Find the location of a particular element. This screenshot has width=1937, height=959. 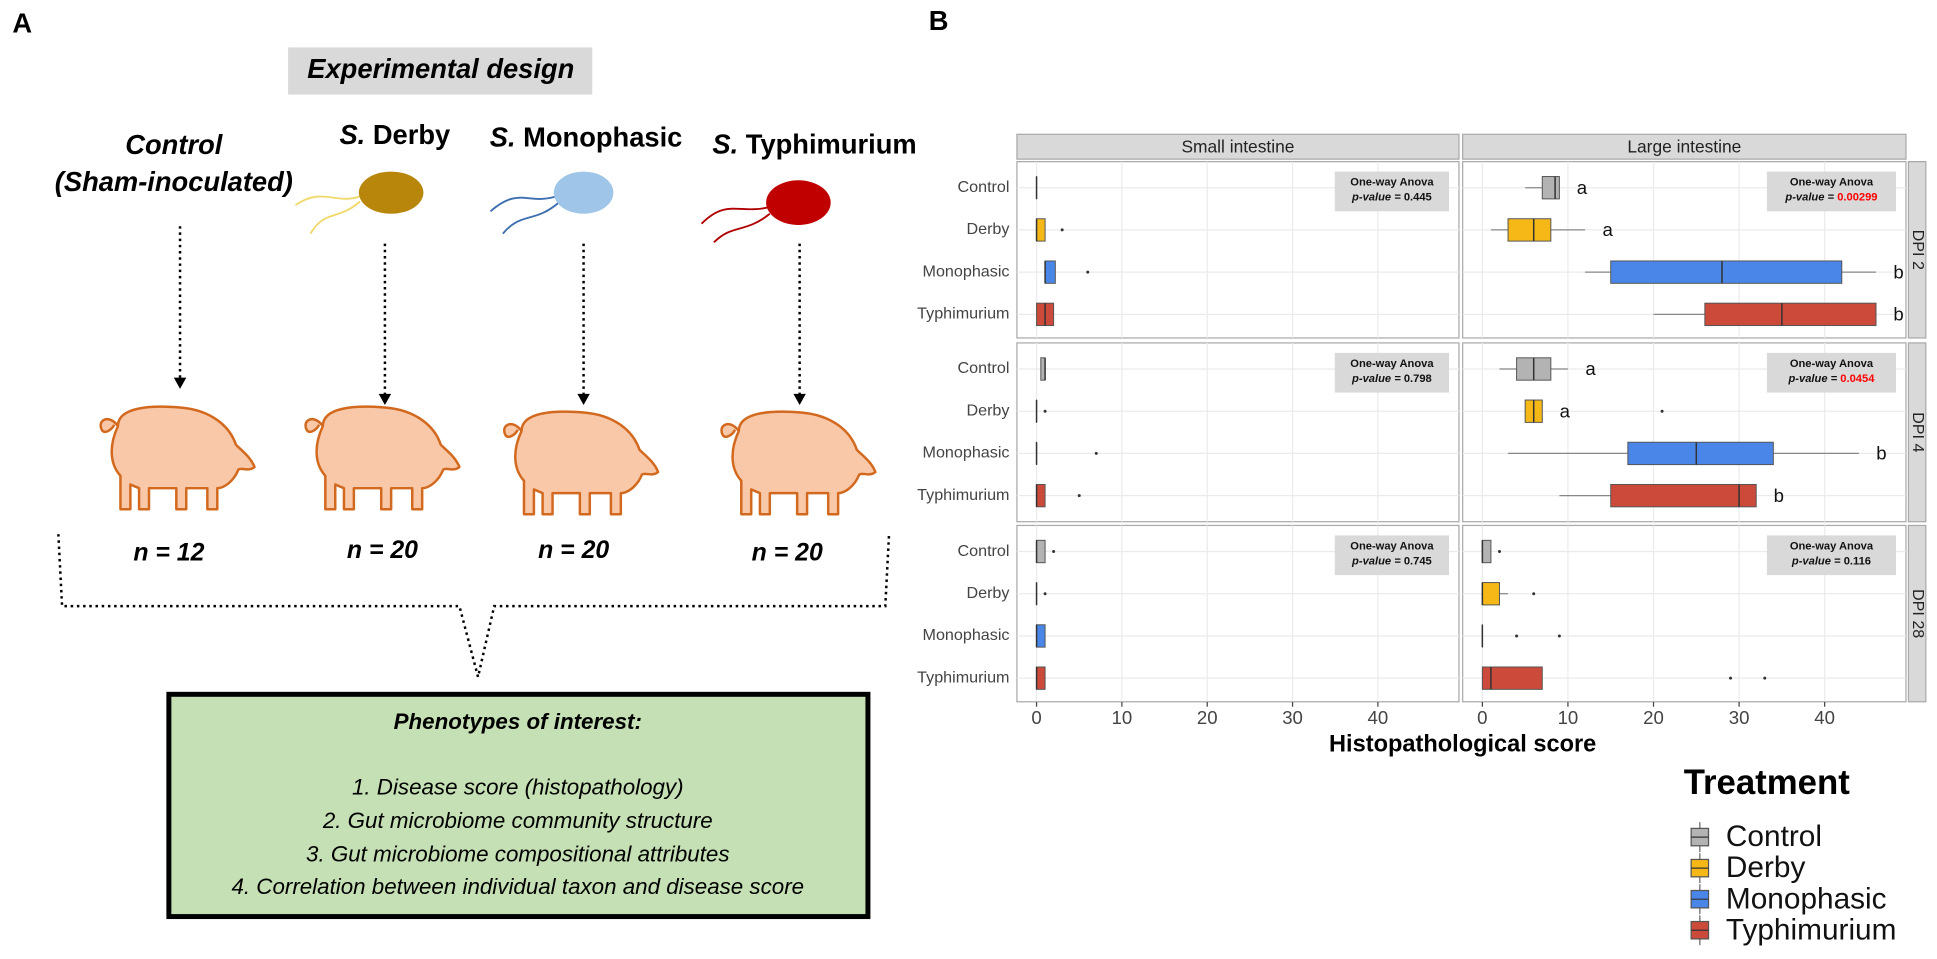

x-tick-label: 0 is located at coordinates (1036, 717).